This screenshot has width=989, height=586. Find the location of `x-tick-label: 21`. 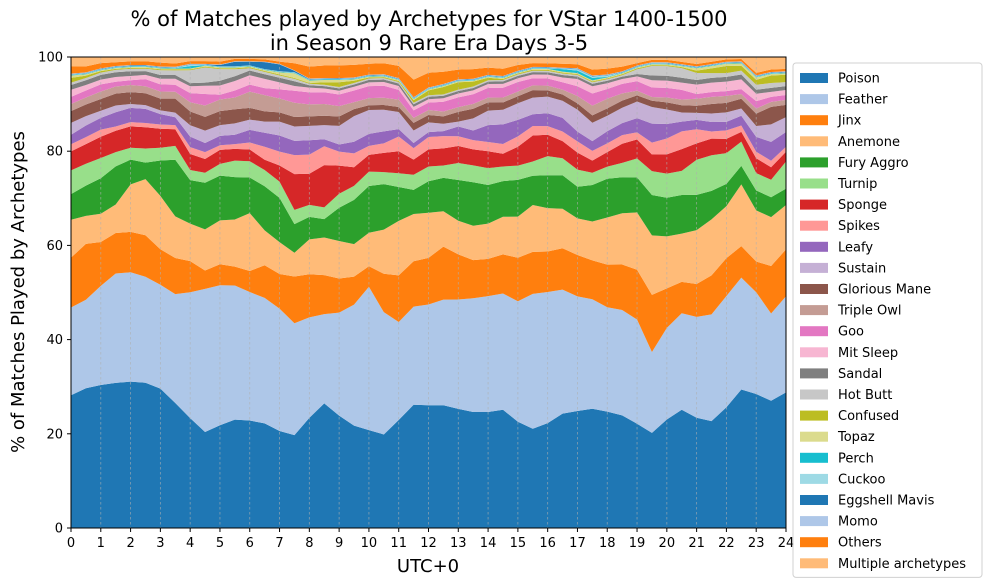

x-tick-label: 21 is located at coordinates (696, 543).